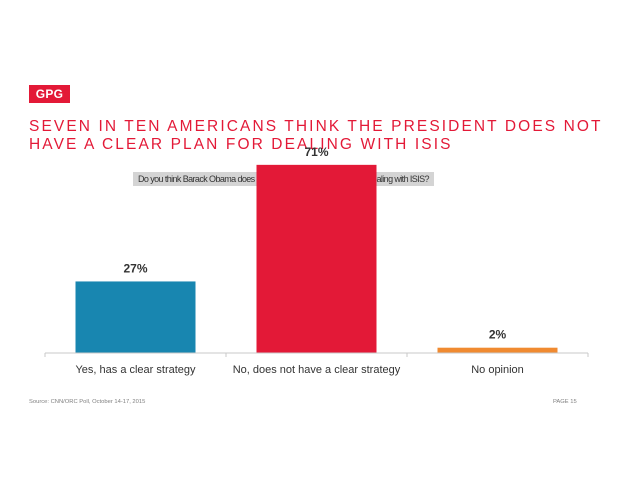  What do you see at coordinates (49, 94) in the screenshot?
I see `gpg-logo: GPG` at bounding box center [49, 94].